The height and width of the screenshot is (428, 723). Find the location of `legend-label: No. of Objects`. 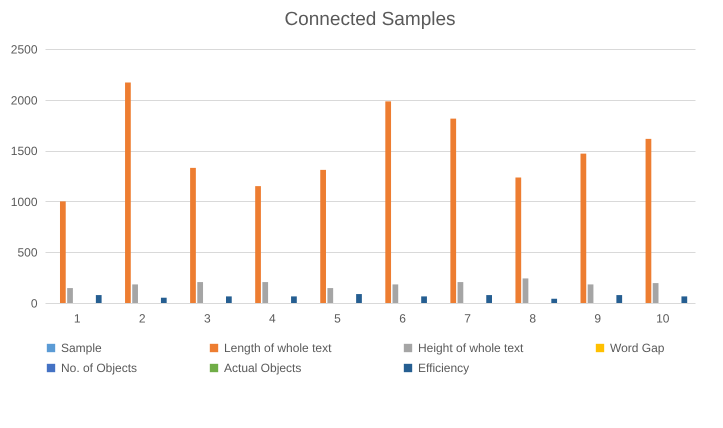

legend-label: No. of Objects is located at coordinates (99, 368).